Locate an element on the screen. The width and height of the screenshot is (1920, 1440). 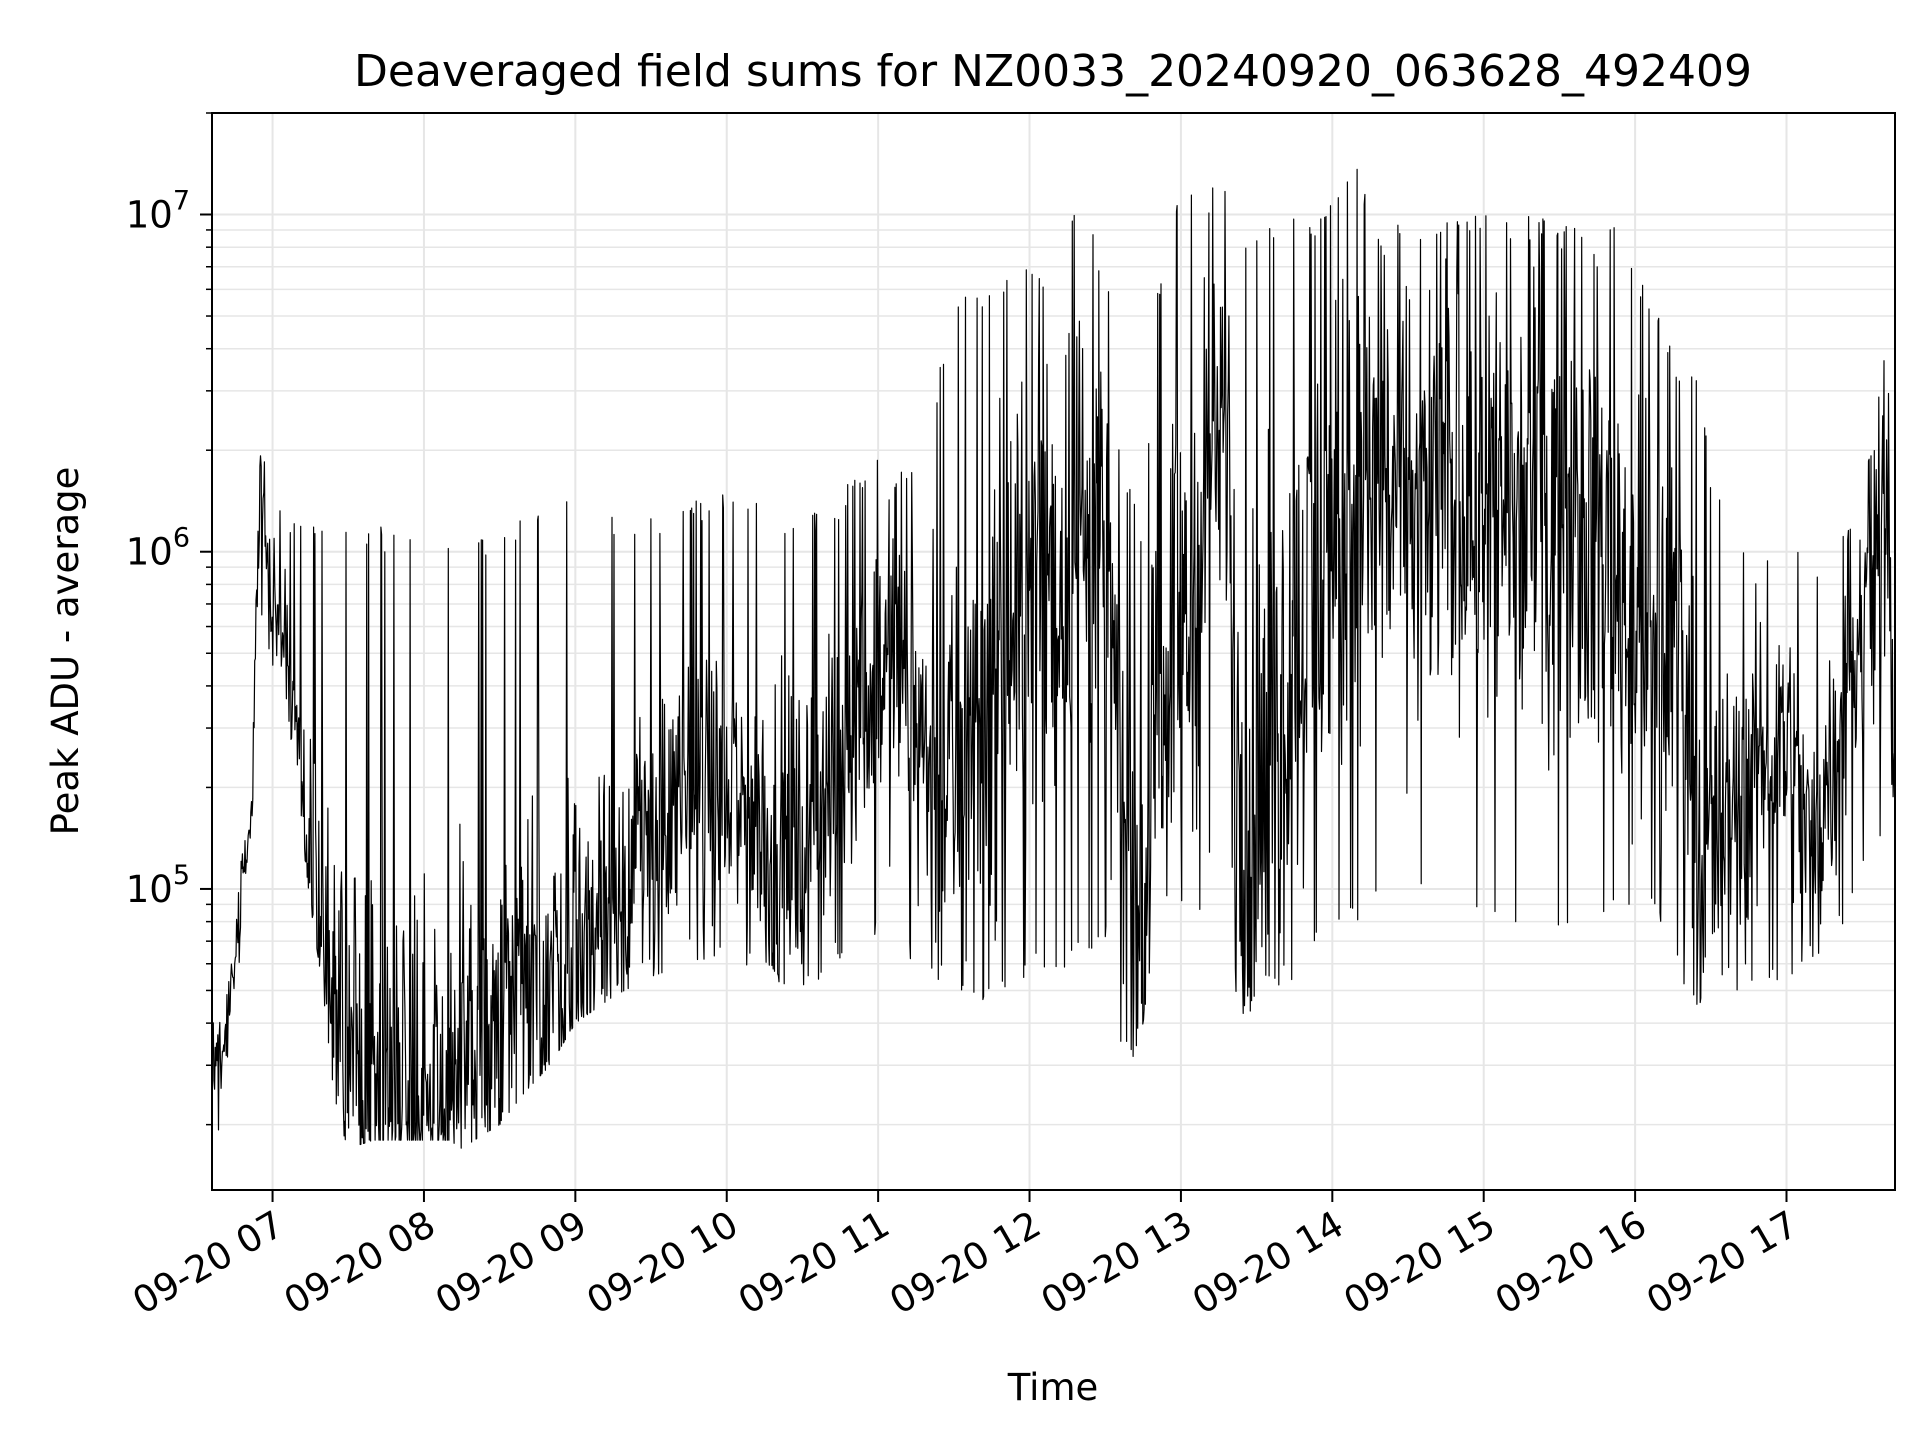
x-axis-label: Time is located at coordinates (1053, 1387).